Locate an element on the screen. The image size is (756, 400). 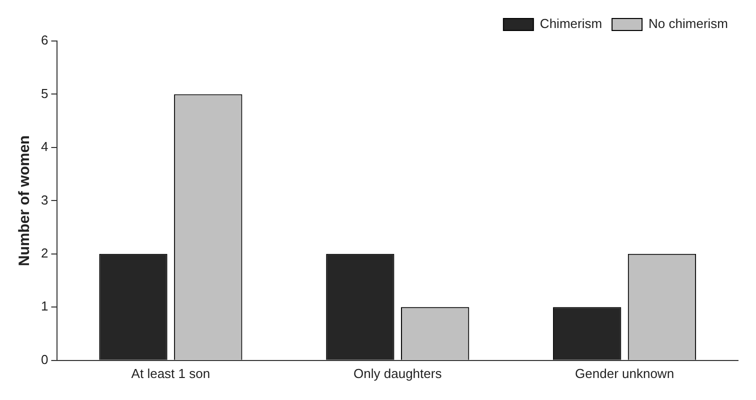
y-tick-label: 6 is located at coordinates (44, 40).